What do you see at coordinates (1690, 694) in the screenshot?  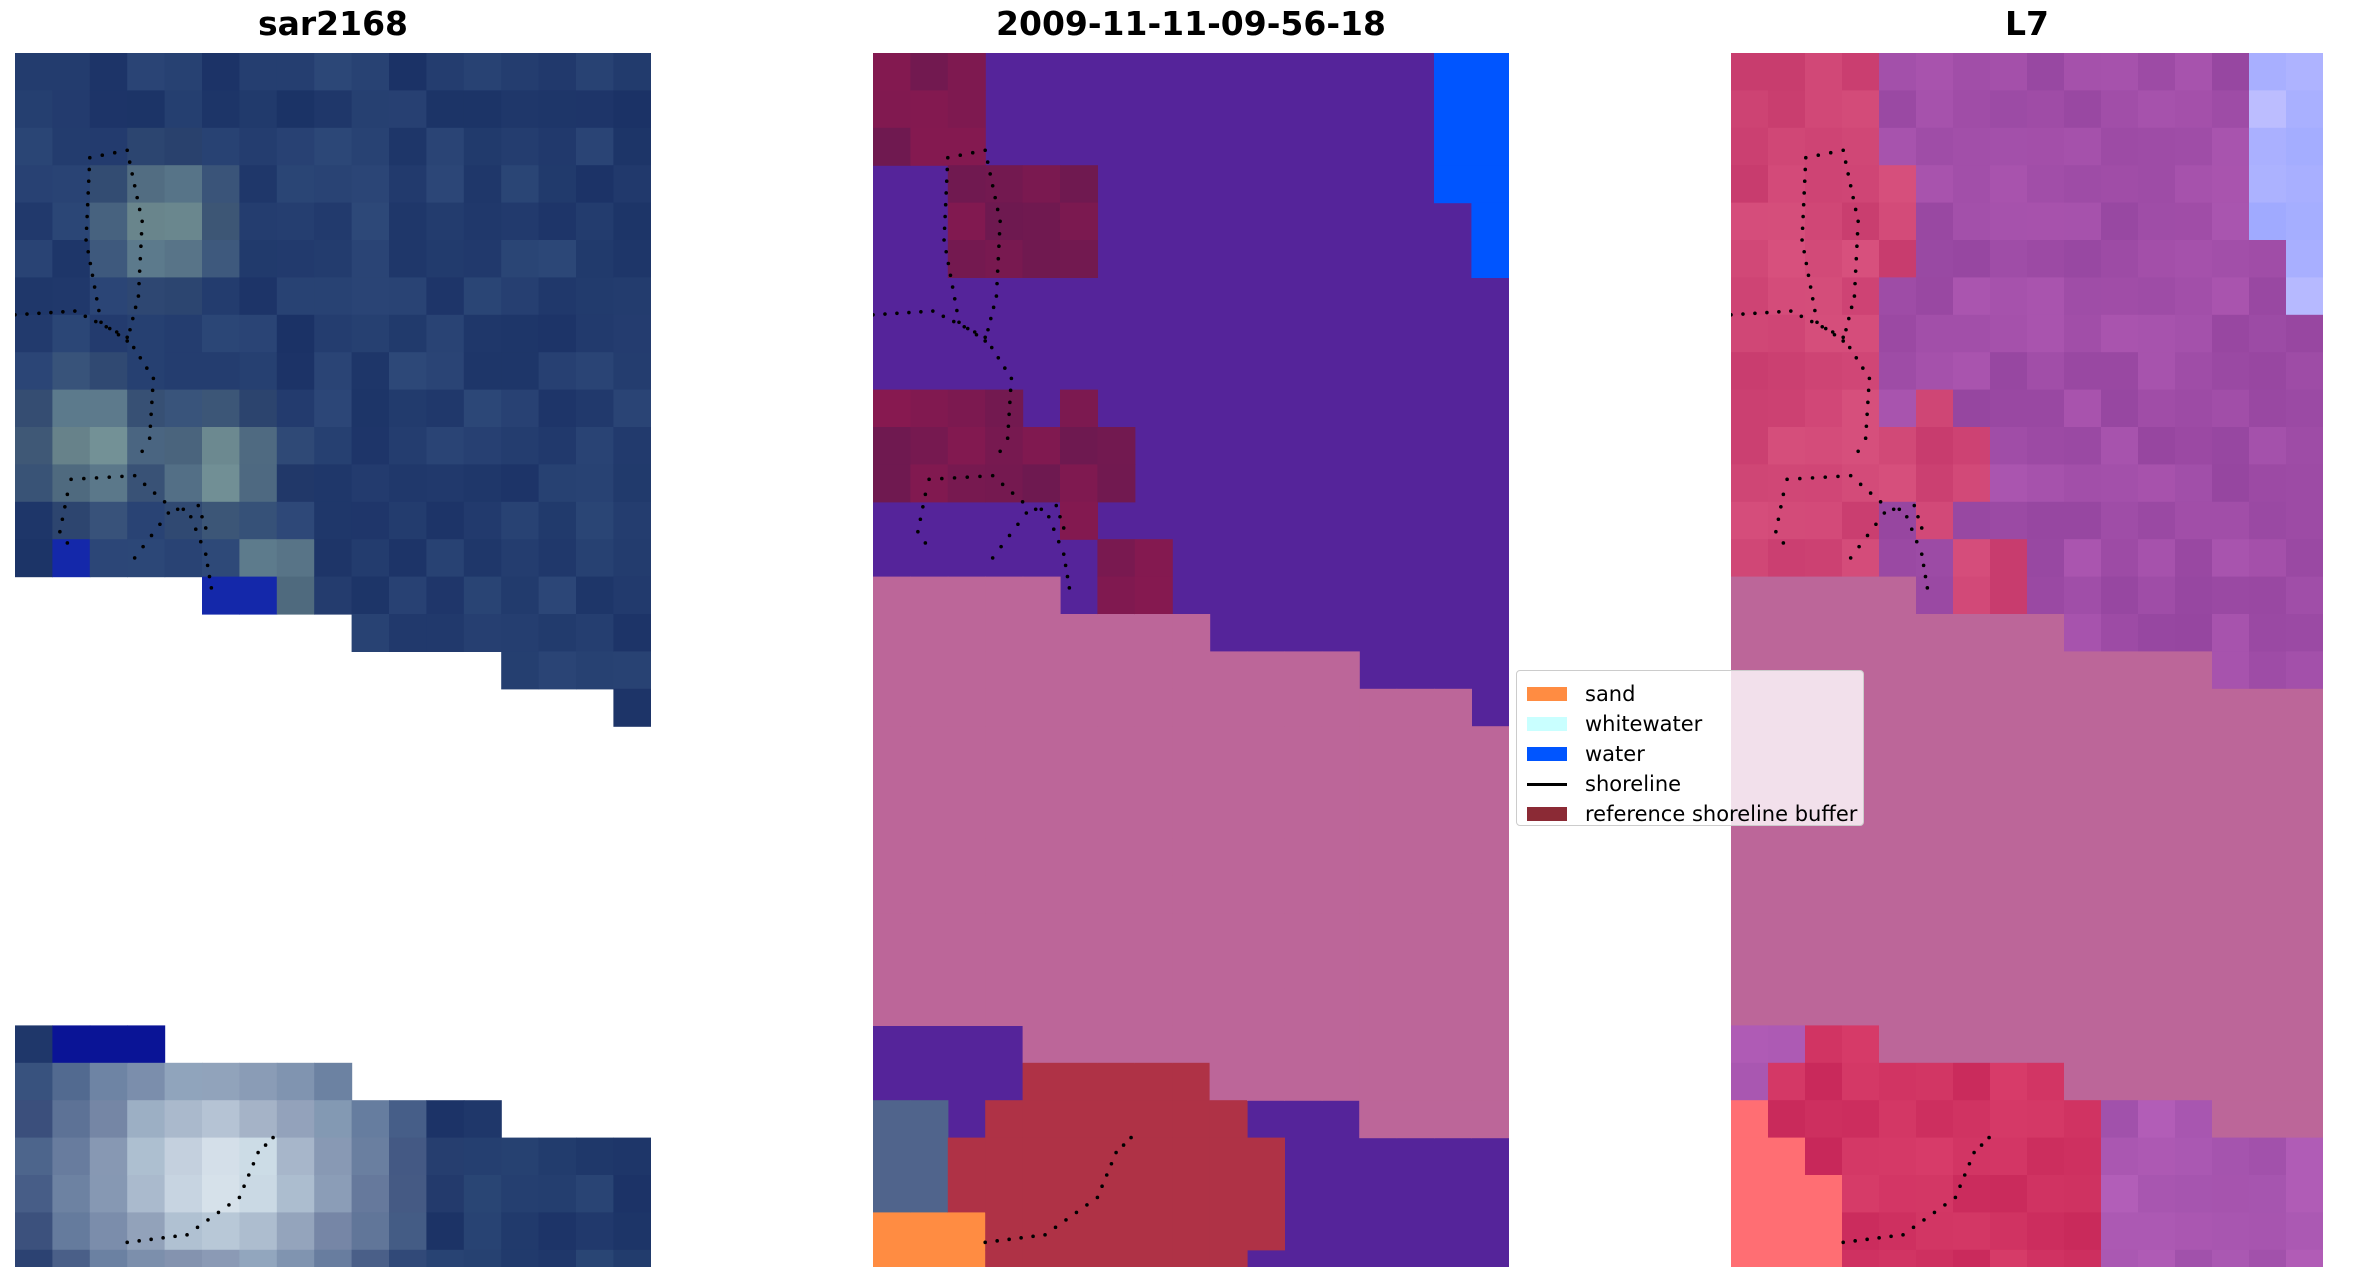 I see `legend-item-sand: sand` at bounding box center [1690, 694].